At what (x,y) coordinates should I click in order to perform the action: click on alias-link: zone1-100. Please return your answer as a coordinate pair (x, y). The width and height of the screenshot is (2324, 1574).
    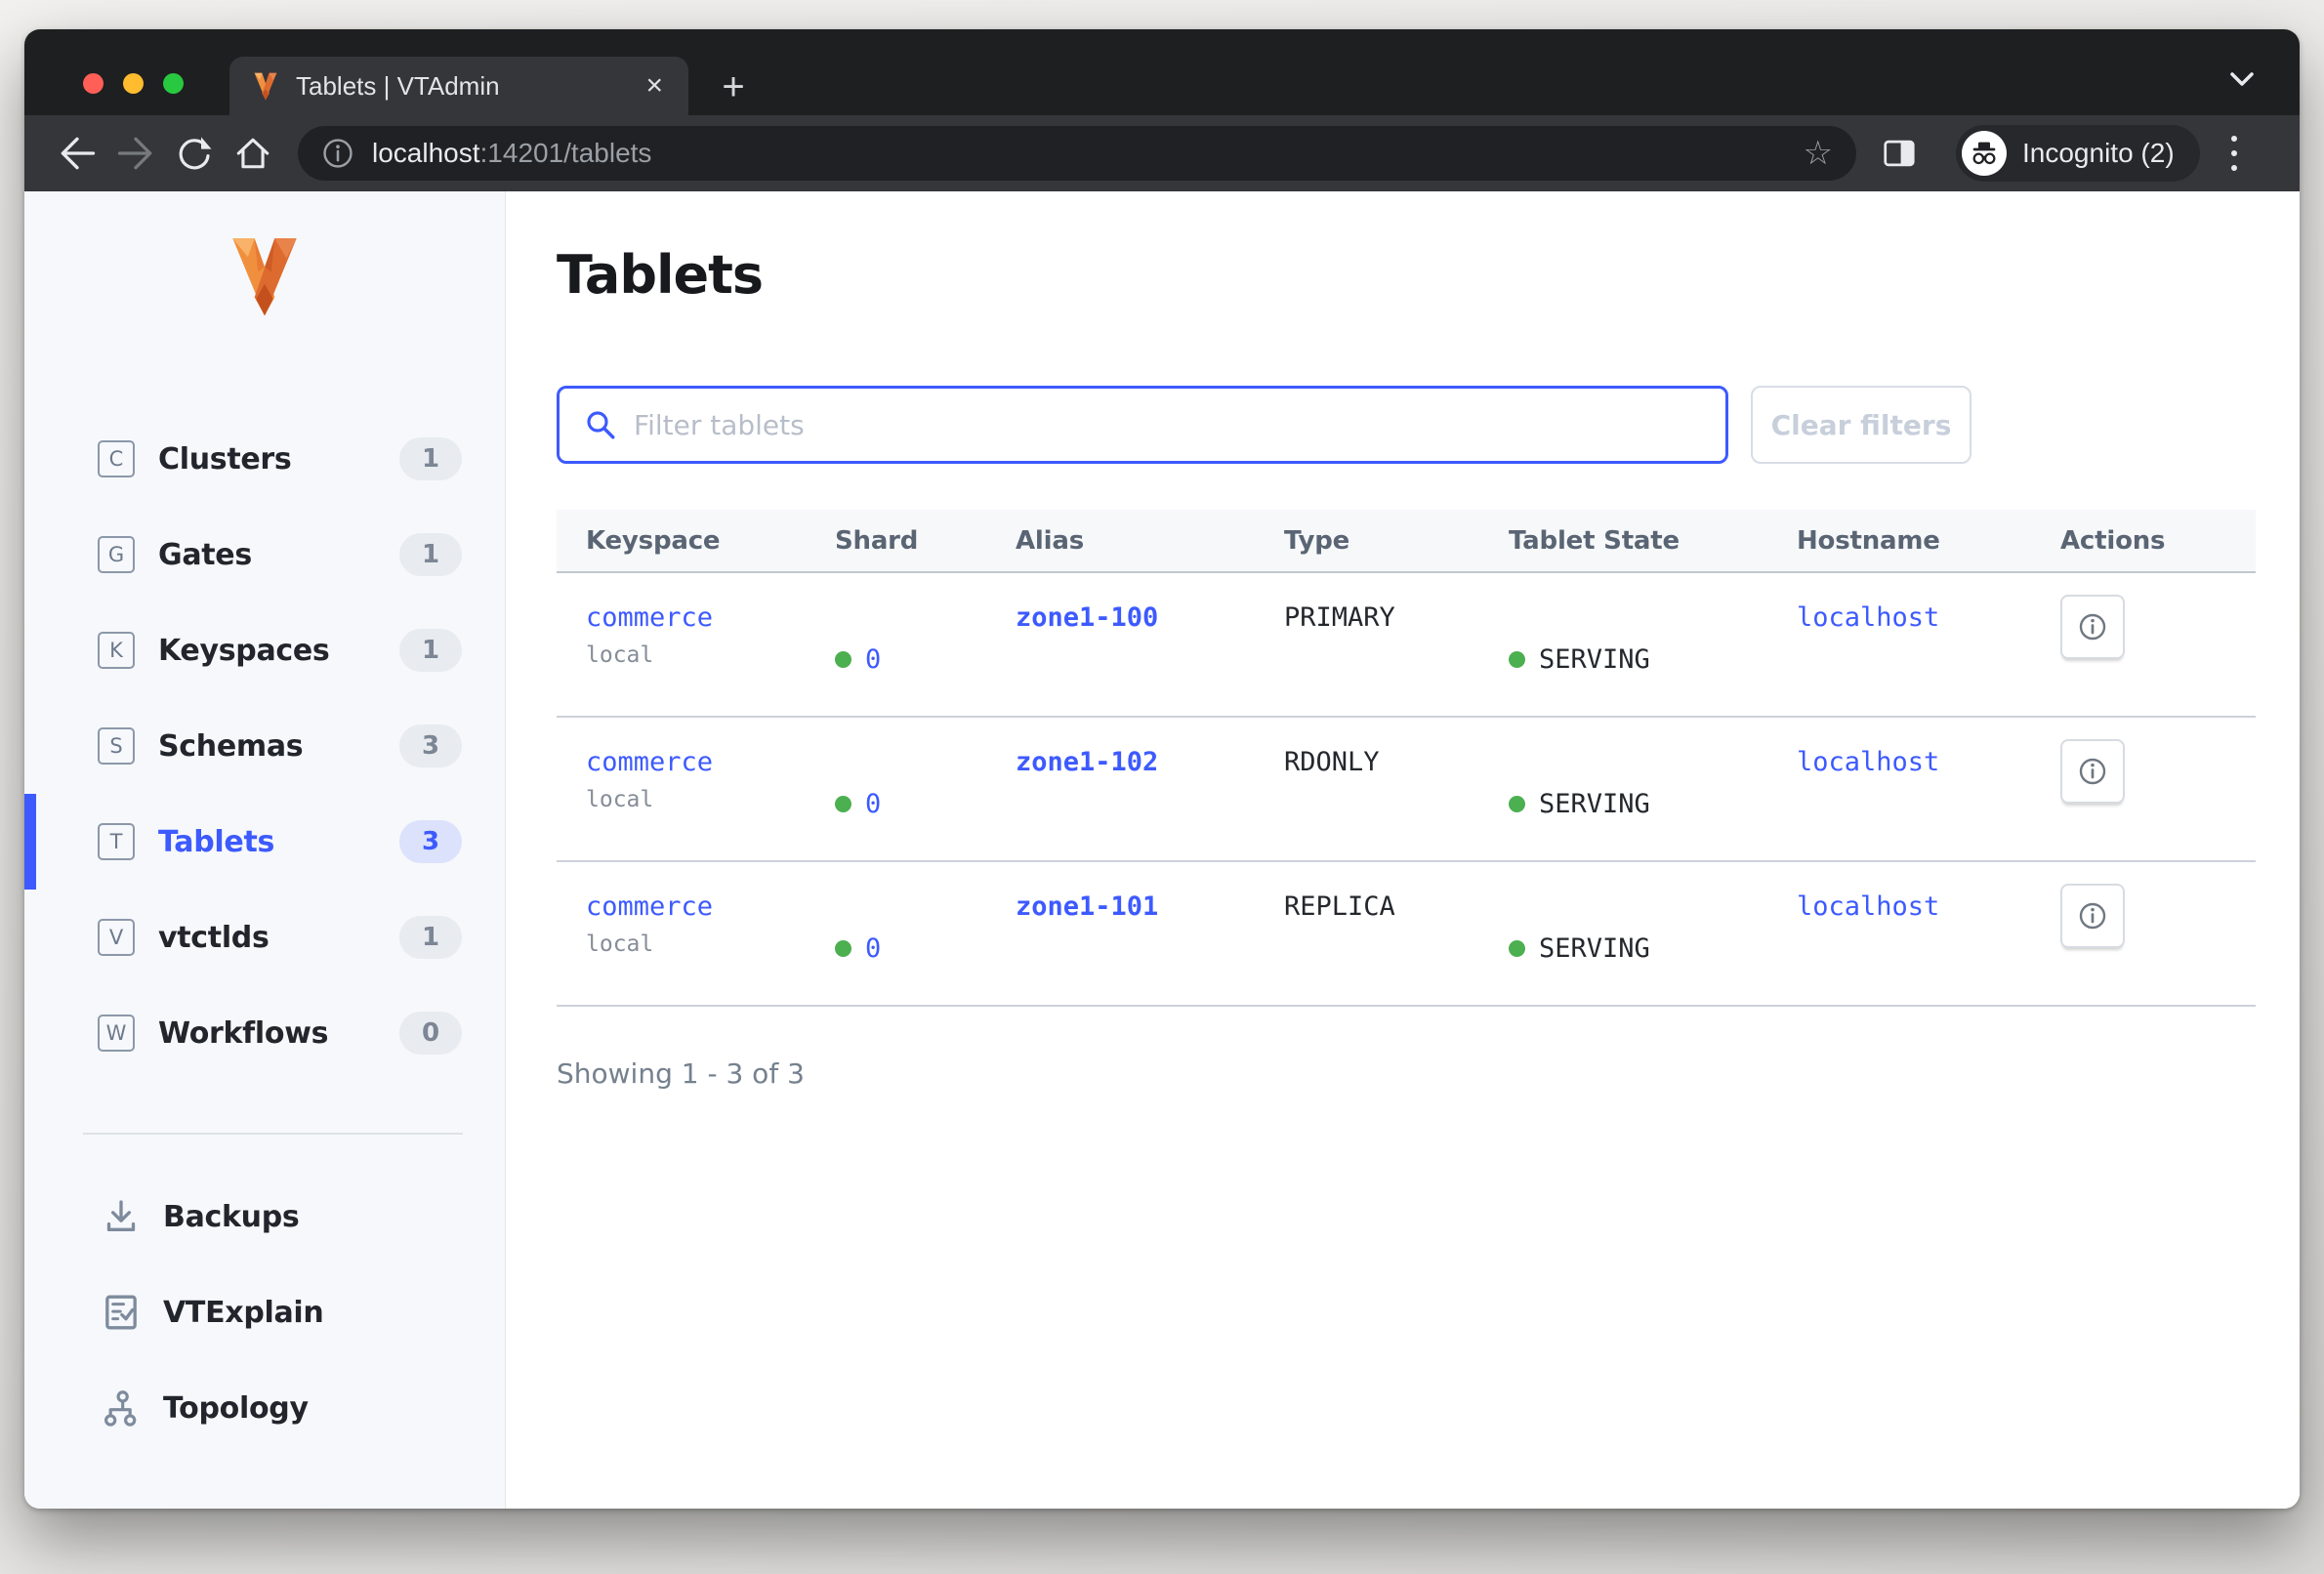
    Looking at the image, I should click on (1087, 618).